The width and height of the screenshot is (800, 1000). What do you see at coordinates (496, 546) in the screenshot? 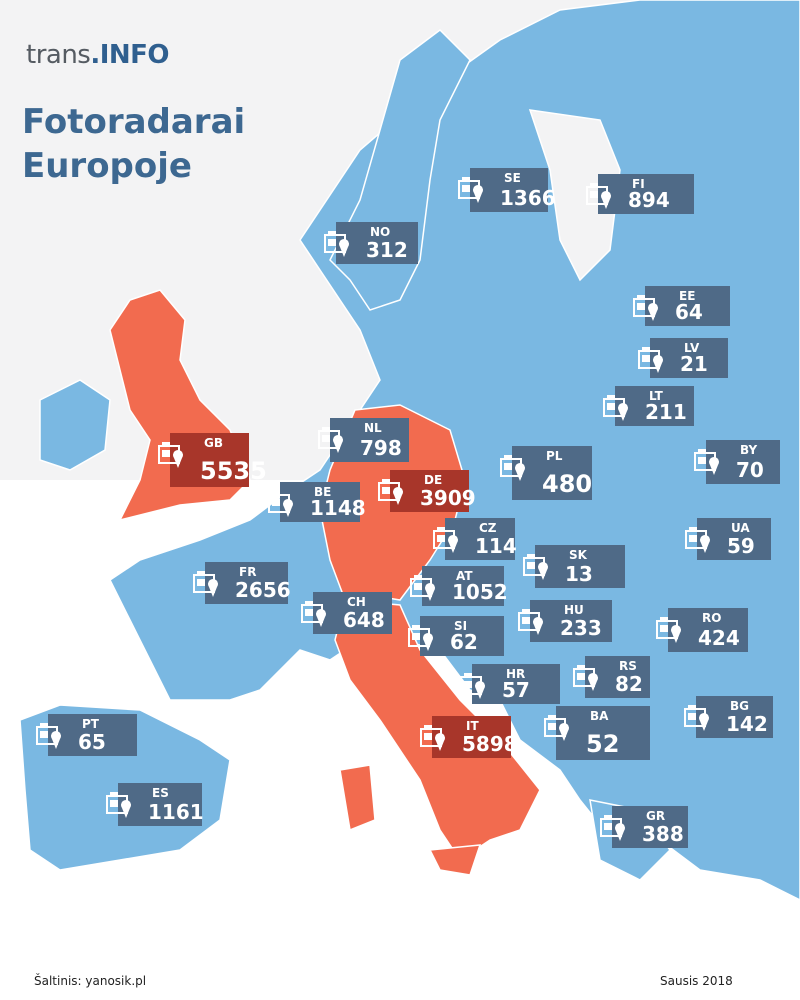
I see `camera-count: 114` at bounding box center [496, 546].